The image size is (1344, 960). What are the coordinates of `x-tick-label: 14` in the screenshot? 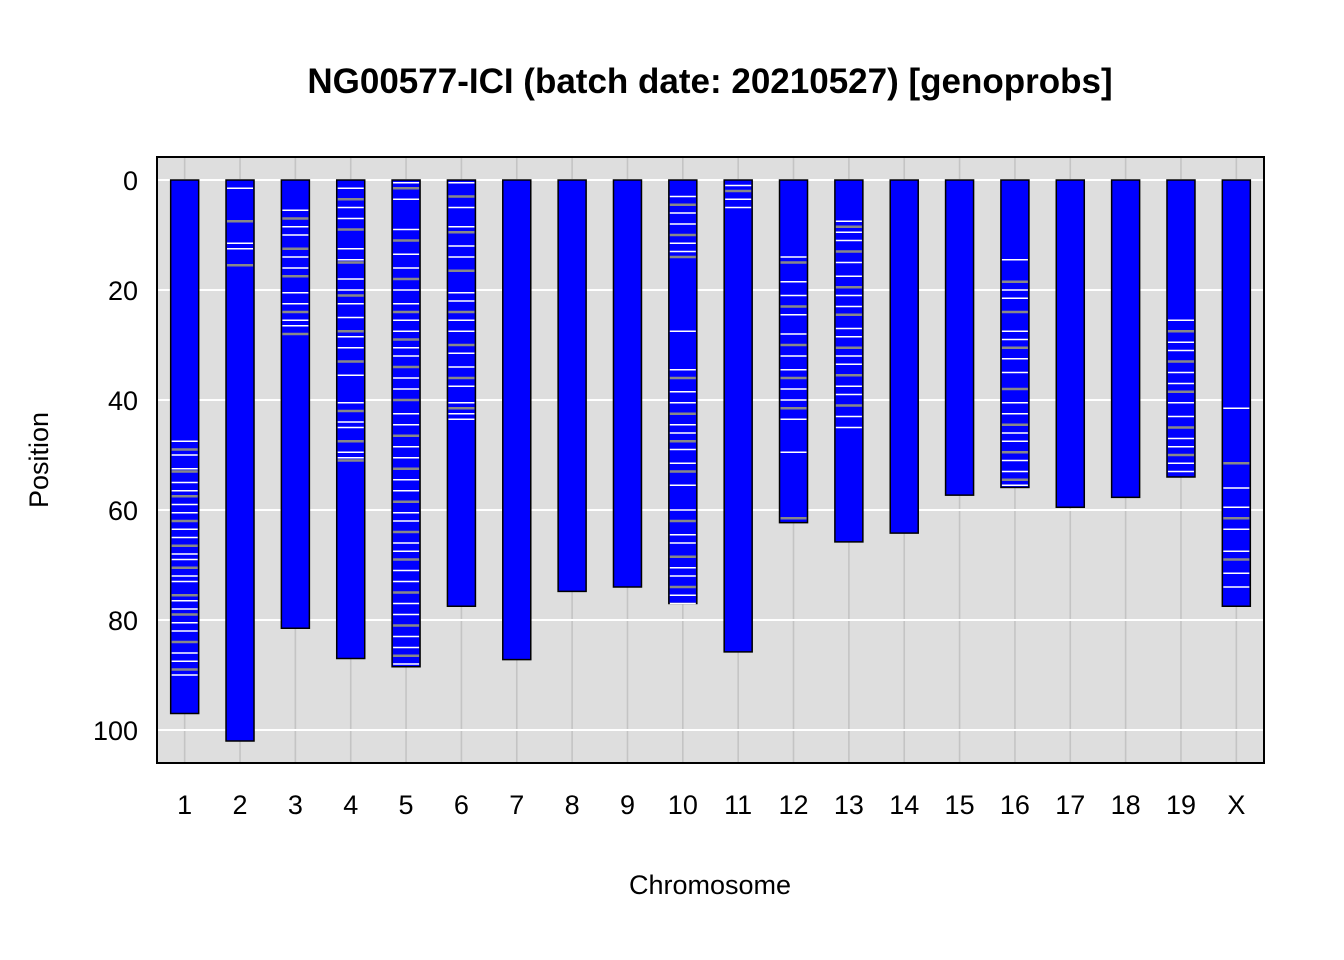 It's located at (904, 805).